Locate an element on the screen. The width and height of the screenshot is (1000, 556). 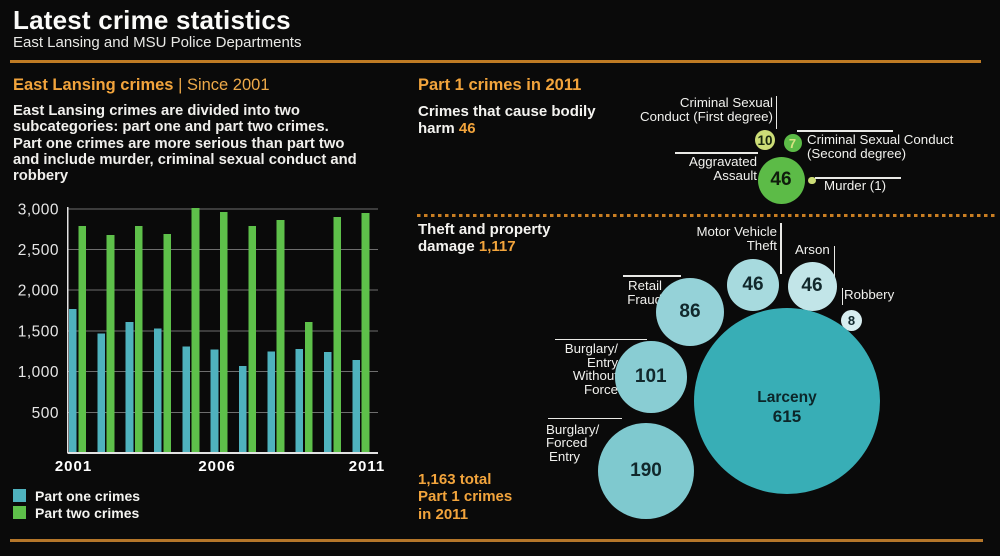
right-section-title: Part 1 crimes in 2011 is located at coordinates (500, 85).